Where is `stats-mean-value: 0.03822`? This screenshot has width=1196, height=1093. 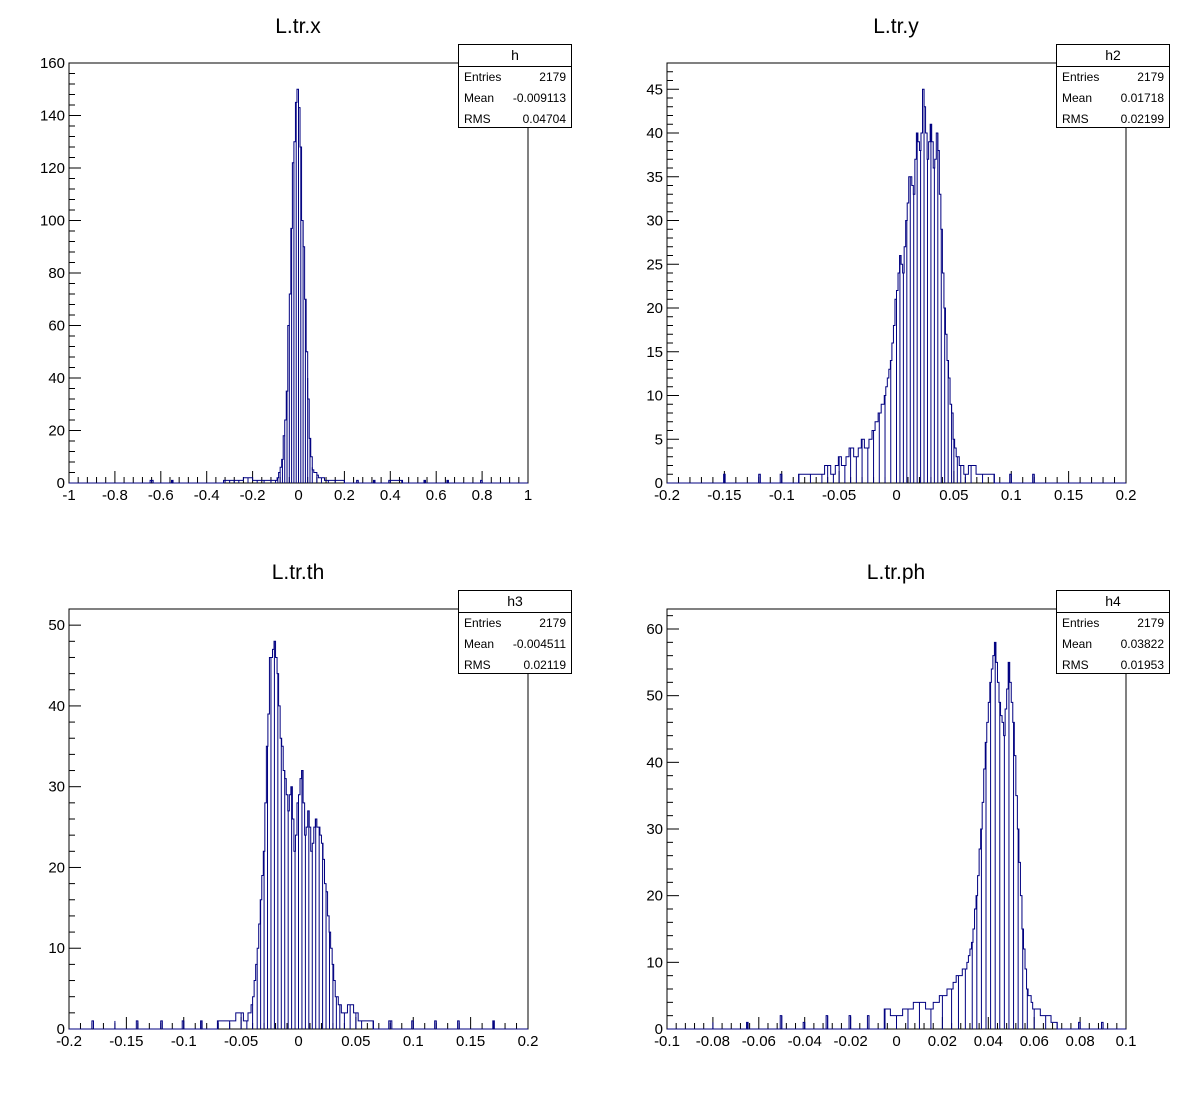 stats-mean-value: 0.03822 is located at coordinates (1142, 644).